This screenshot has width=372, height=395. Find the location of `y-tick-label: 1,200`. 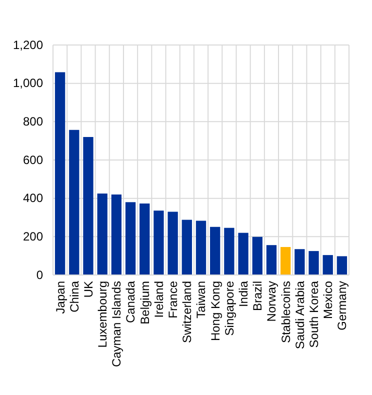

y-tick-label: 1,200 is located at coordinates (28, 45).